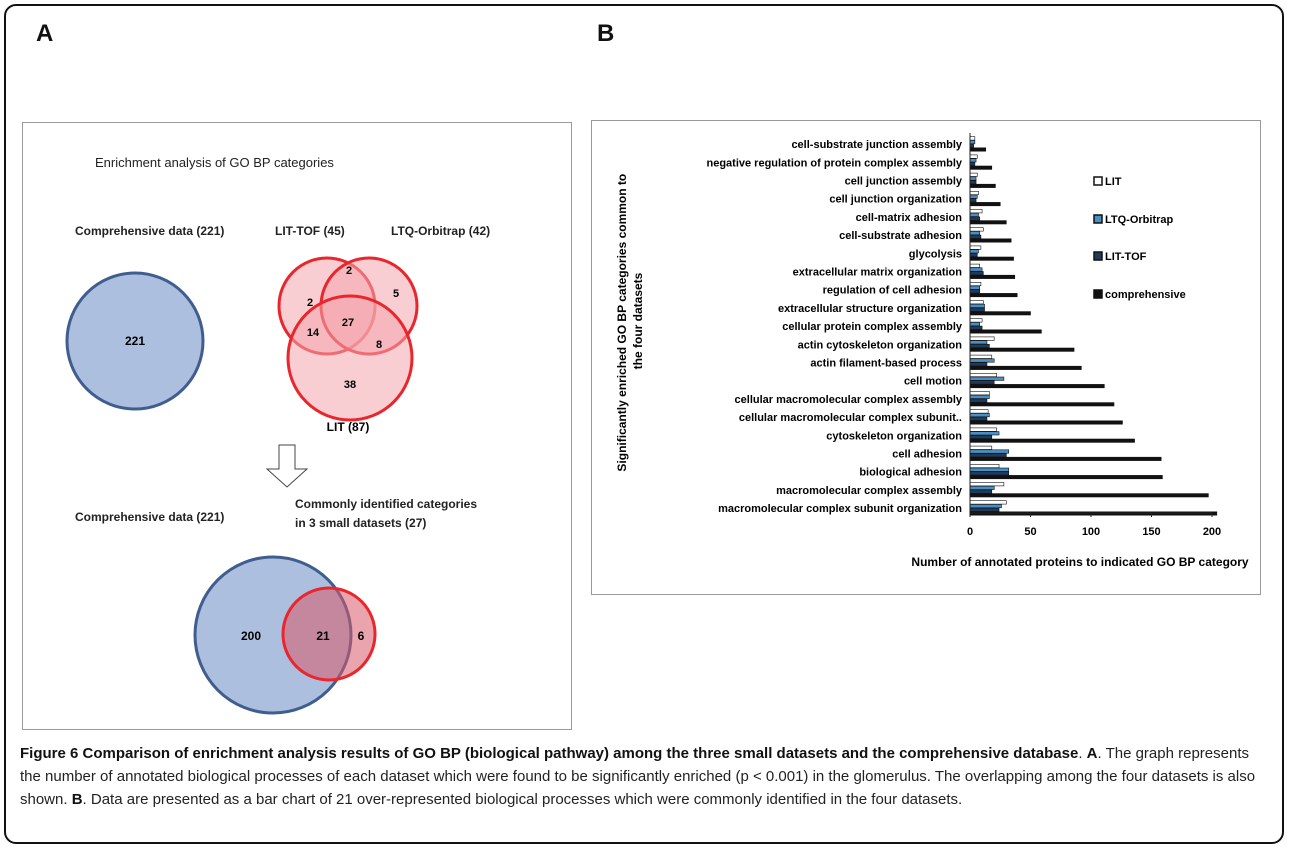 This screenshot has width=1290, height=849. What do you see at coordinates (360, 523) in the screenshot?
I see `bottom-small-label-2: in 3 small datasets (27)` at bounding box center [360, 523].